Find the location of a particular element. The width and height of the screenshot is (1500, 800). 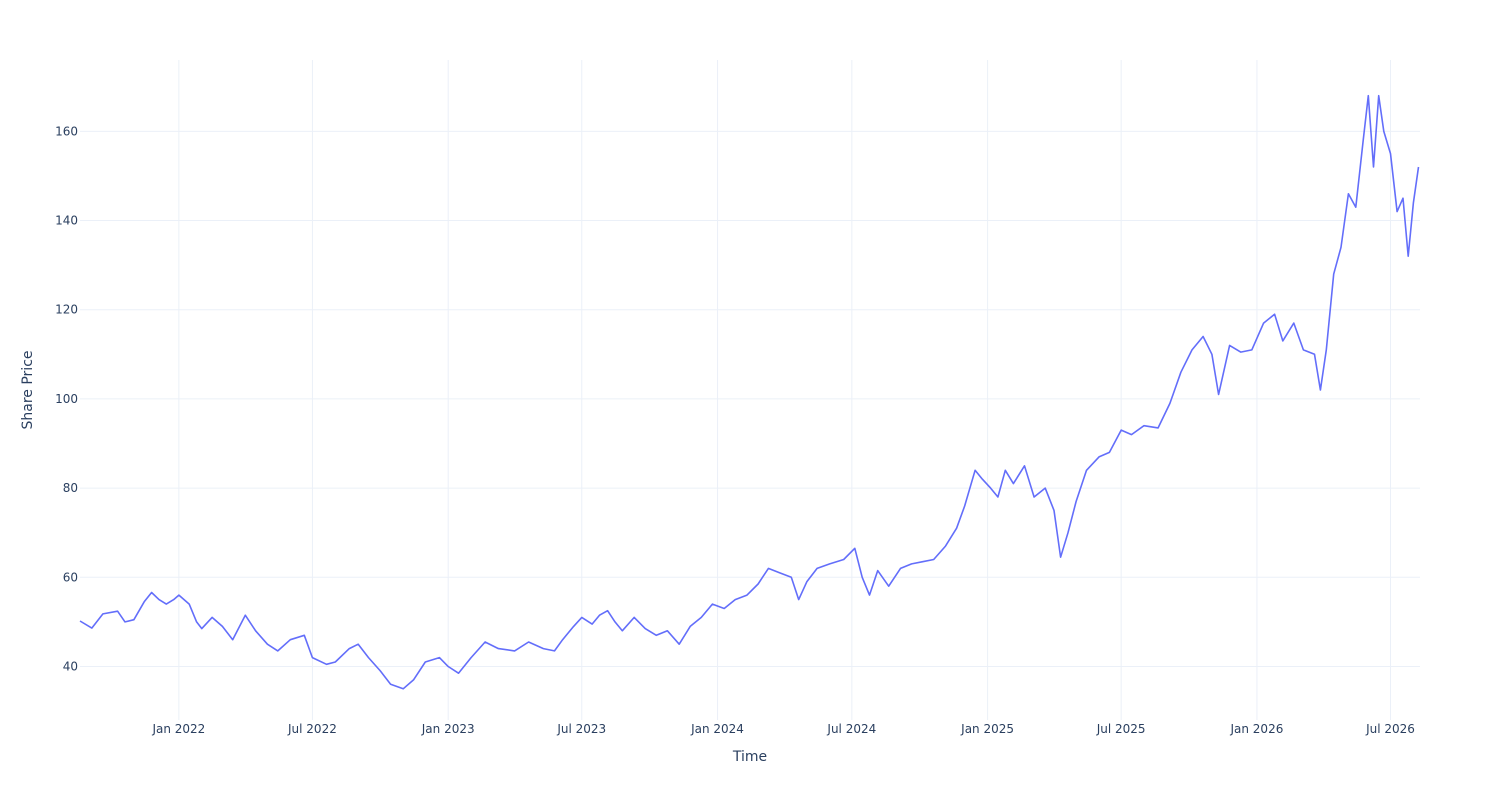

y-tick-label: 100 is located at coordinates (66, 399).